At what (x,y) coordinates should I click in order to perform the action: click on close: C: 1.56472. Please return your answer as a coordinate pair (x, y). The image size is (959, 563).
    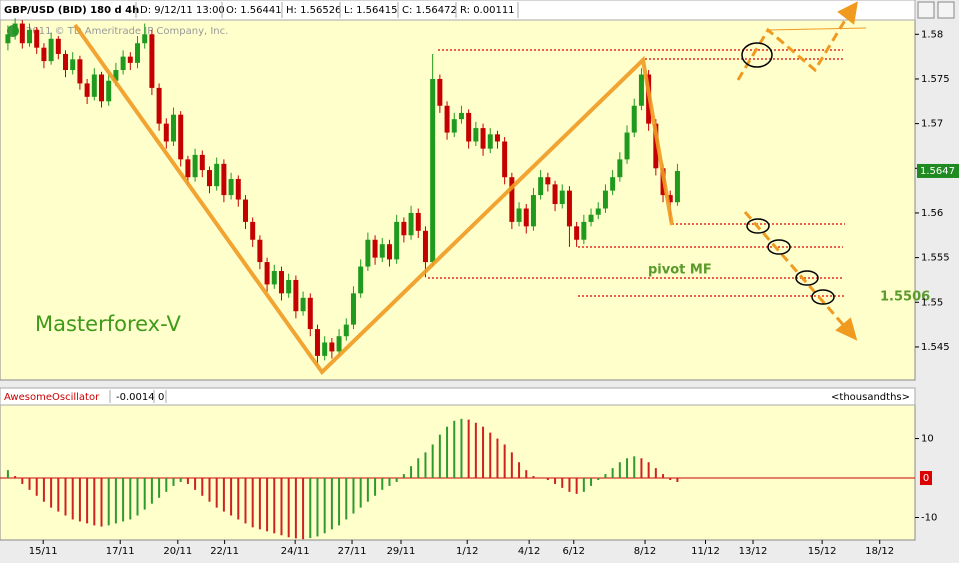
    Looking at the image, I should click on (429, 10).